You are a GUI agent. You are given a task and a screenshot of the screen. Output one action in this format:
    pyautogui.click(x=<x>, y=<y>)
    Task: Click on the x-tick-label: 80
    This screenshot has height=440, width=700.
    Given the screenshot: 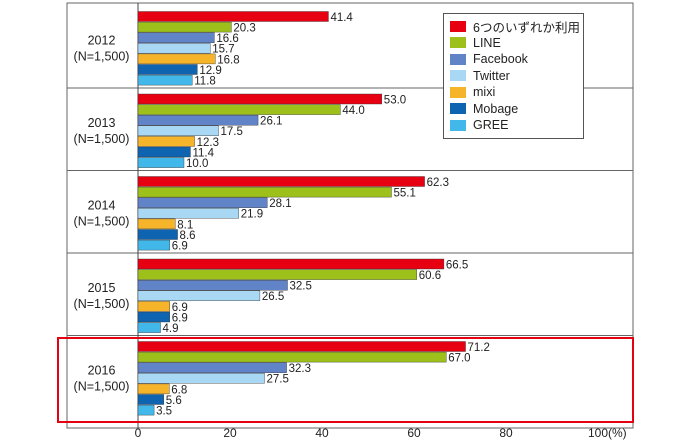 What is the action you would take?
    pyautogui.click(x=506, y=433)
    